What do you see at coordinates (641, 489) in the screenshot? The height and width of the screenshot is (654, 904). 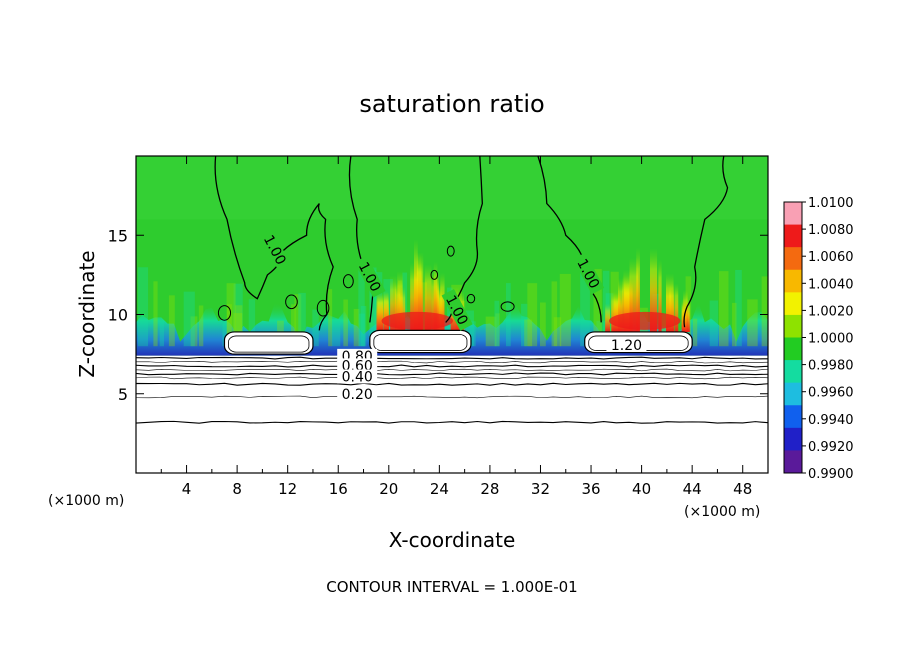 I see `x-tick-label: 40` at bounding box center [641, 489].